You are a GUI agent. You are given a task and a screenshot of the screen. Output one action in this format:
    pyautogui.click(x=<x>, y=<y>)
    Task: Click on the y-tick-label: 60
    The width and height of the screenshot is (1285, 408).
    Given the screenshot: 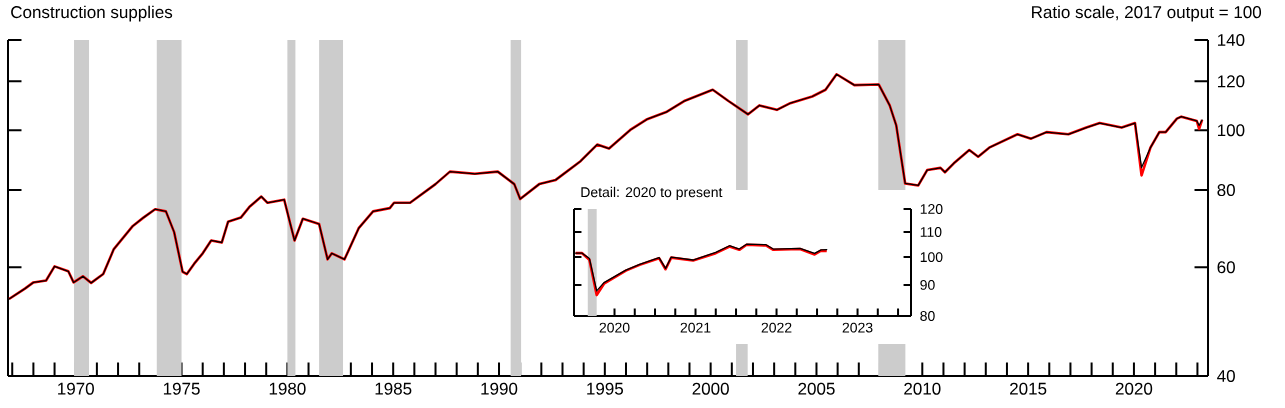 What is the action you would take?
    pyautogui.click(x=1226, y=267)
    